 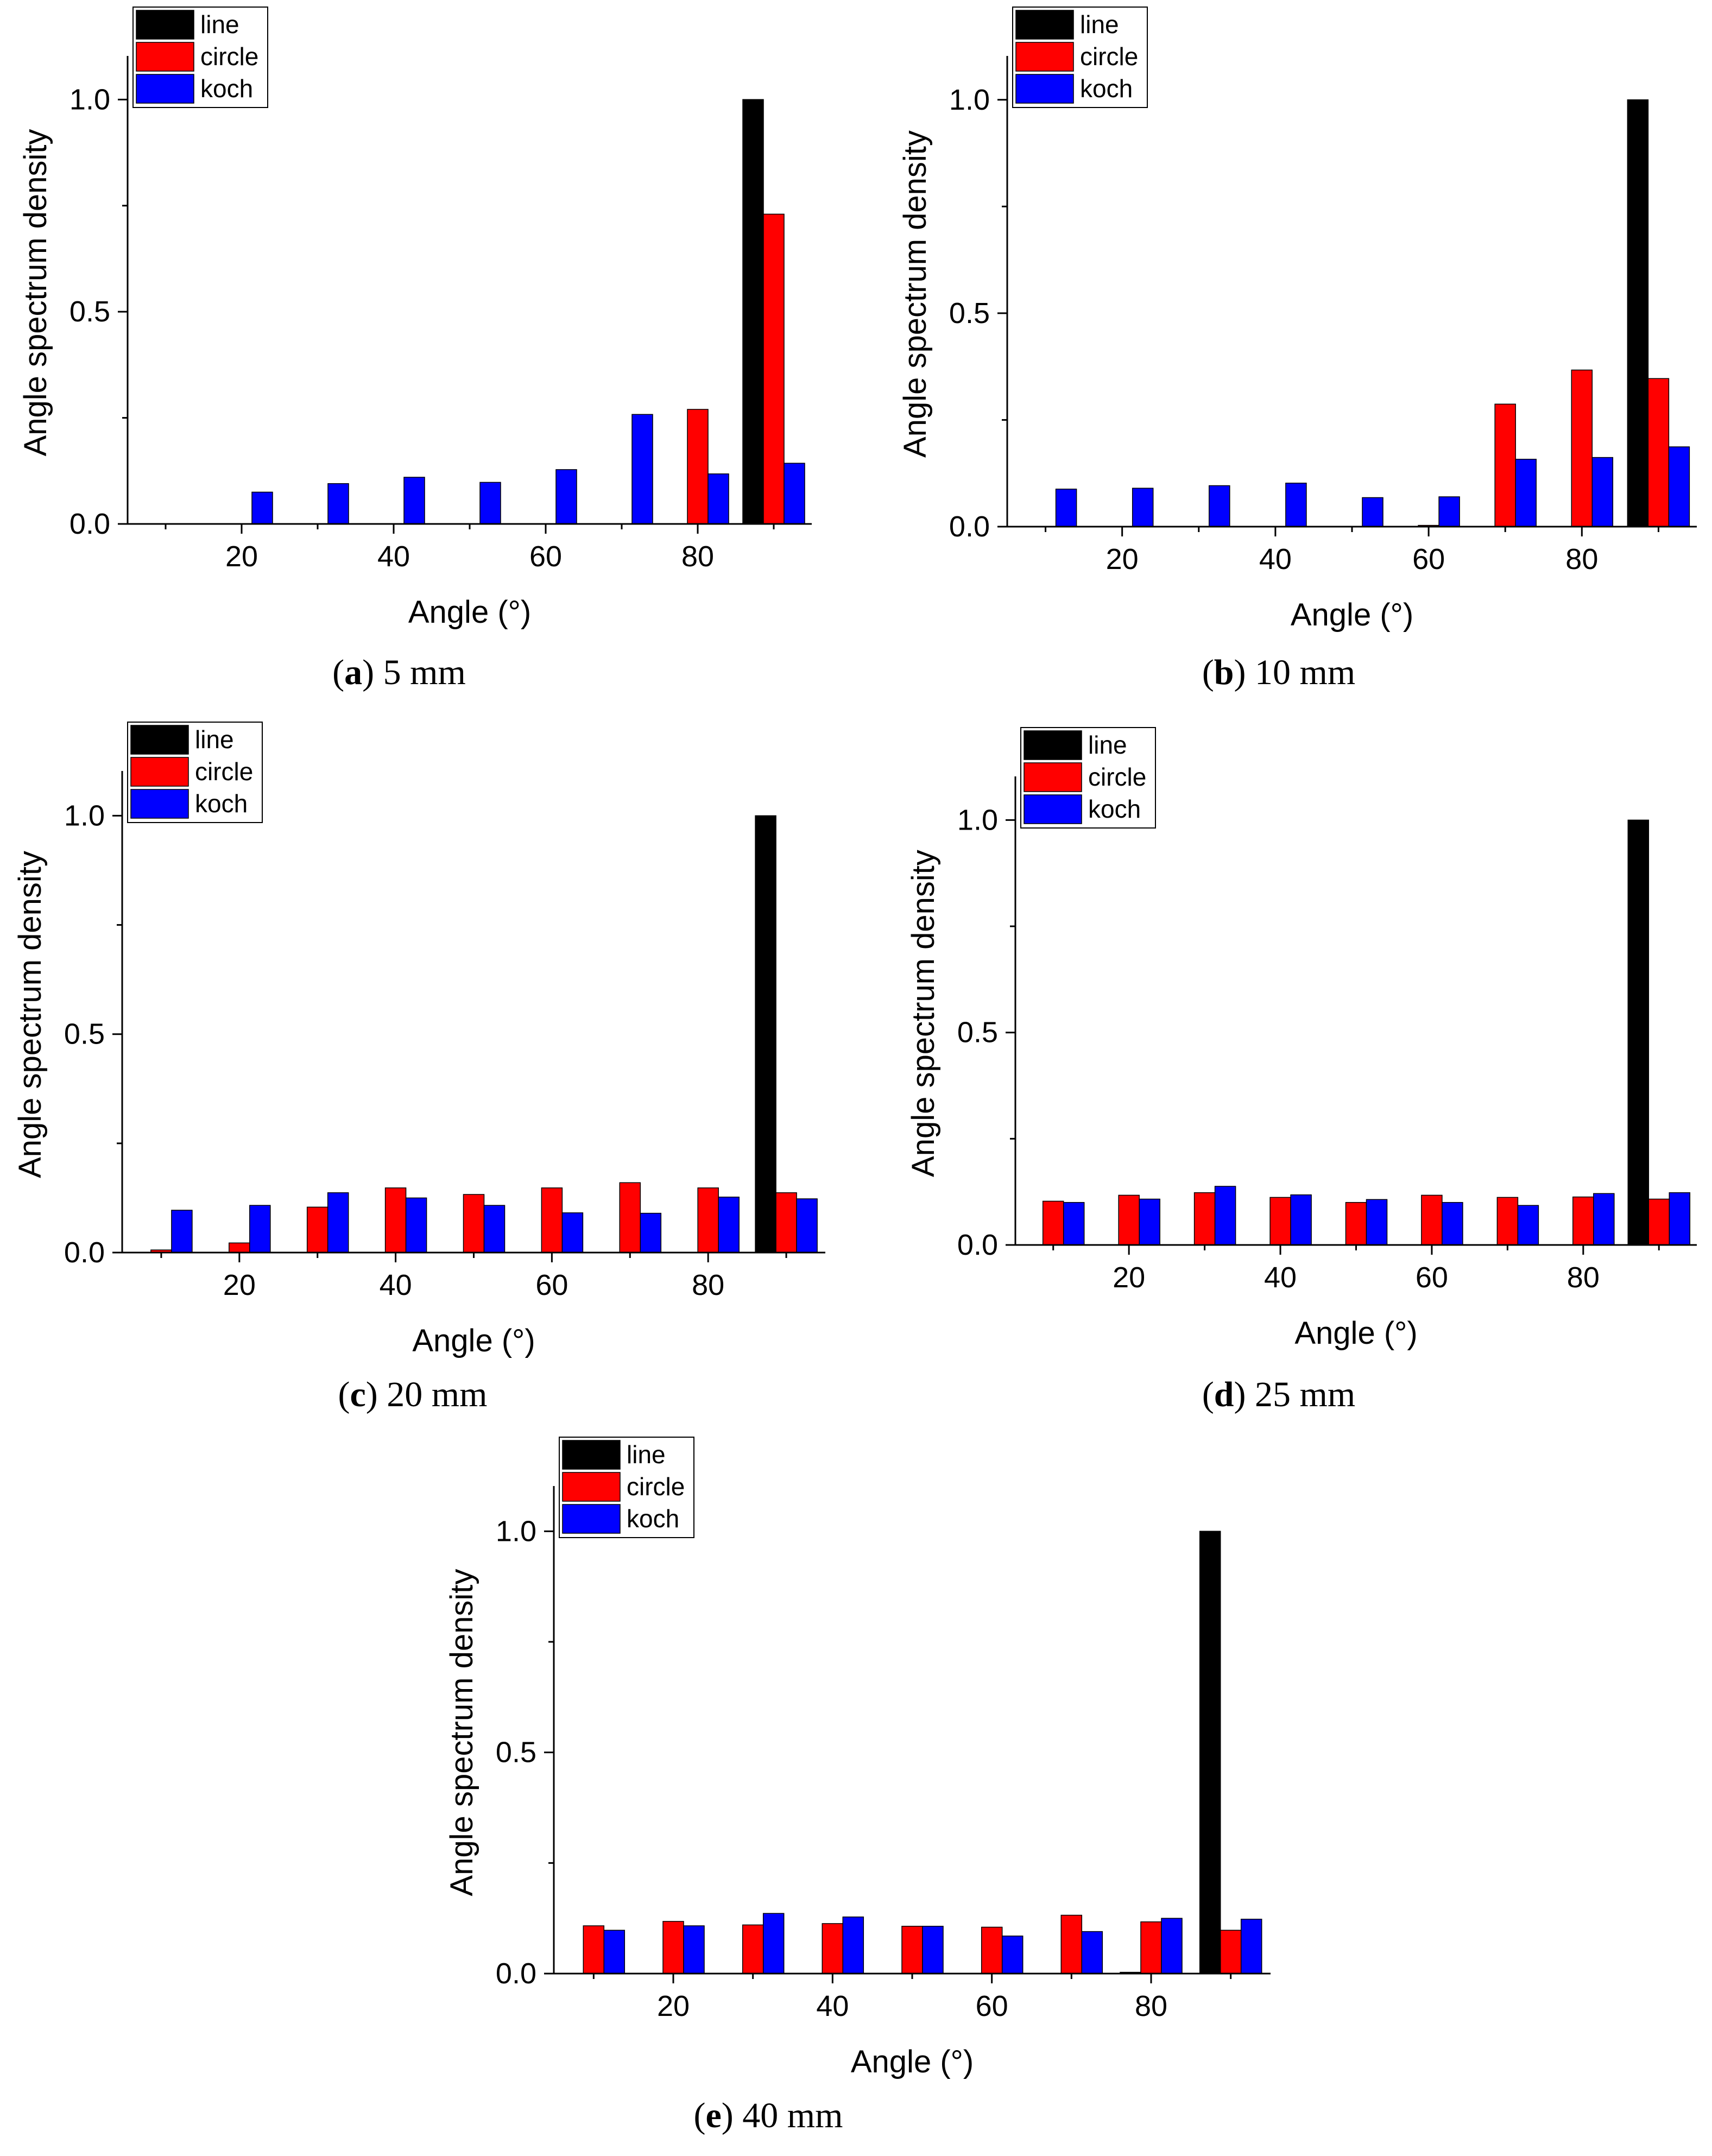 I want to click on caption-text: 5 mm, so click(x=420, y=672).